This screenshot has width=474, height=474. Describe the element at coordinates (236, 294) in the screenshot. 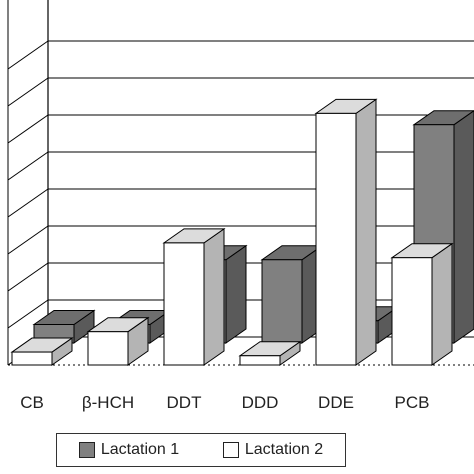

I see `bar-series1-2-side` at that location.